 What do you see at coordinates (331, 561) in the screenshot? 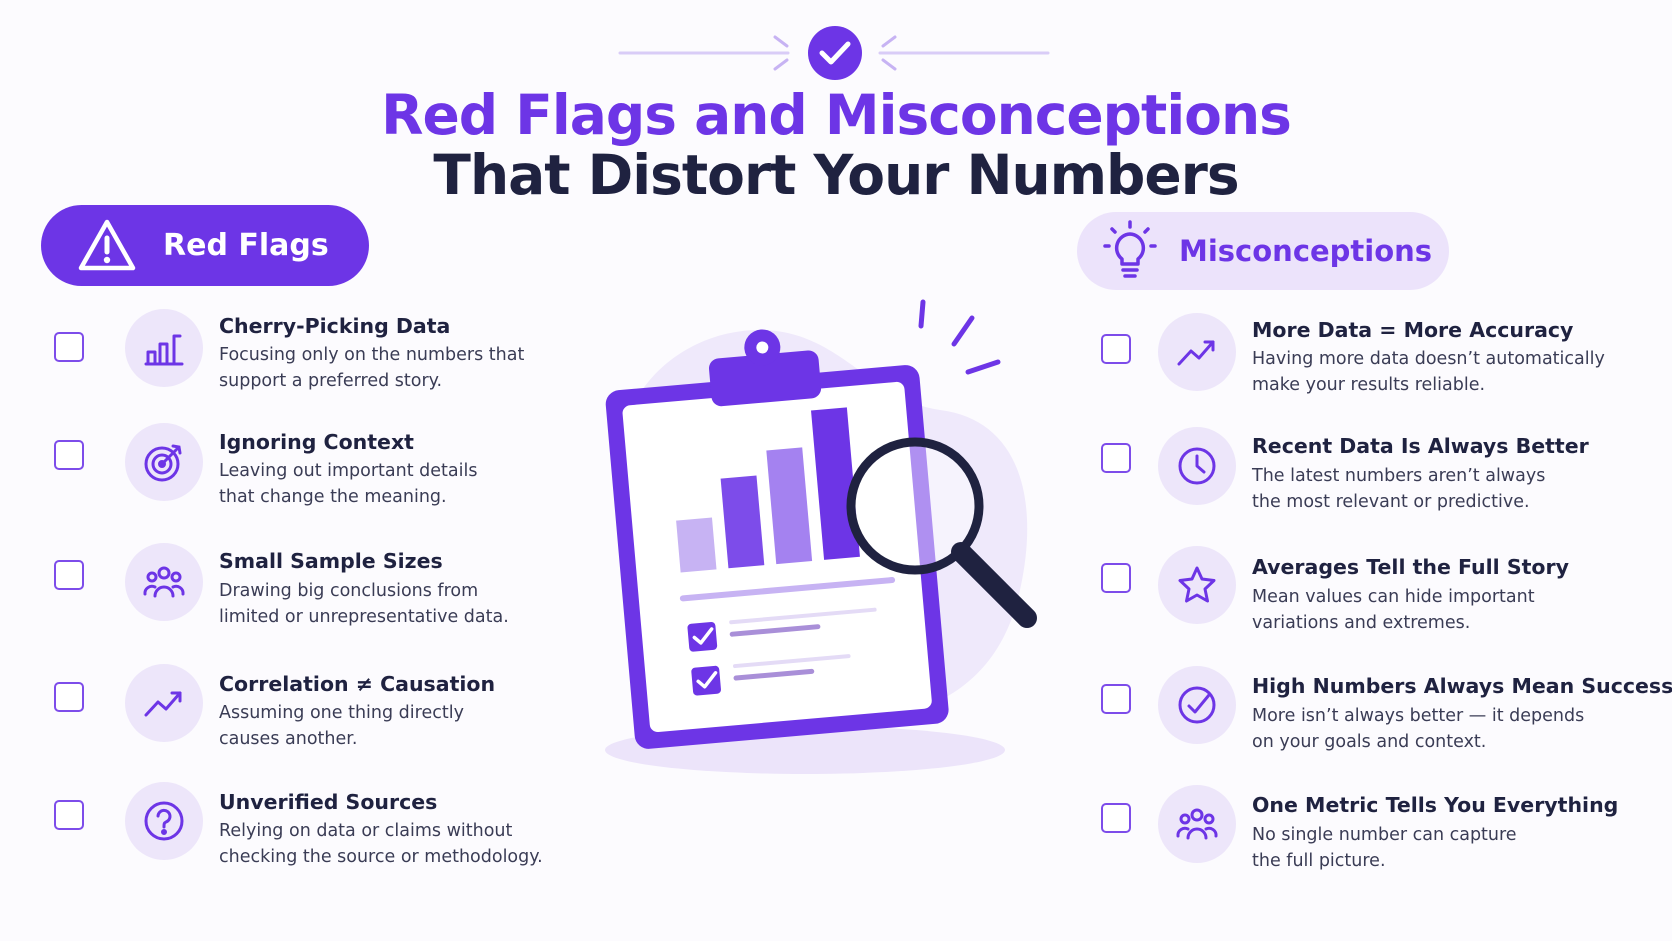
I see `item-title: Small Sample Sizes` at bounding box center [331, 561].